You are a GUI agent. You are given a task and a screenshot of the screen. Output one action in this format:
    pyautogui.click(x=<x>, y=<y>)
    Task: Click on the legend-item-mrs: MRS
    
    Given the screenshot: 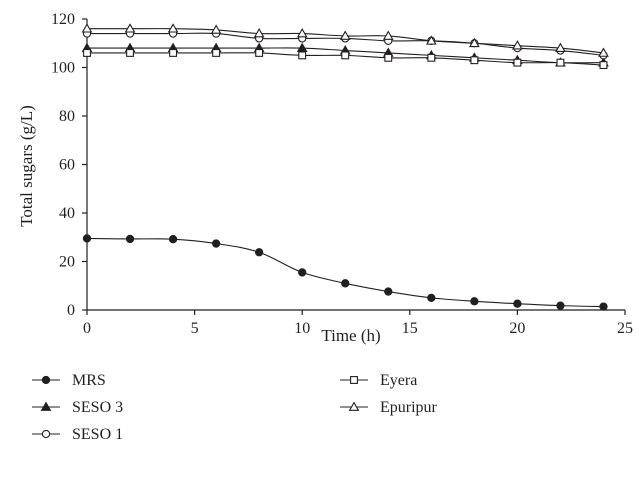 What is the action you would take?
    pyautogui.click(x=69, y=380)
    